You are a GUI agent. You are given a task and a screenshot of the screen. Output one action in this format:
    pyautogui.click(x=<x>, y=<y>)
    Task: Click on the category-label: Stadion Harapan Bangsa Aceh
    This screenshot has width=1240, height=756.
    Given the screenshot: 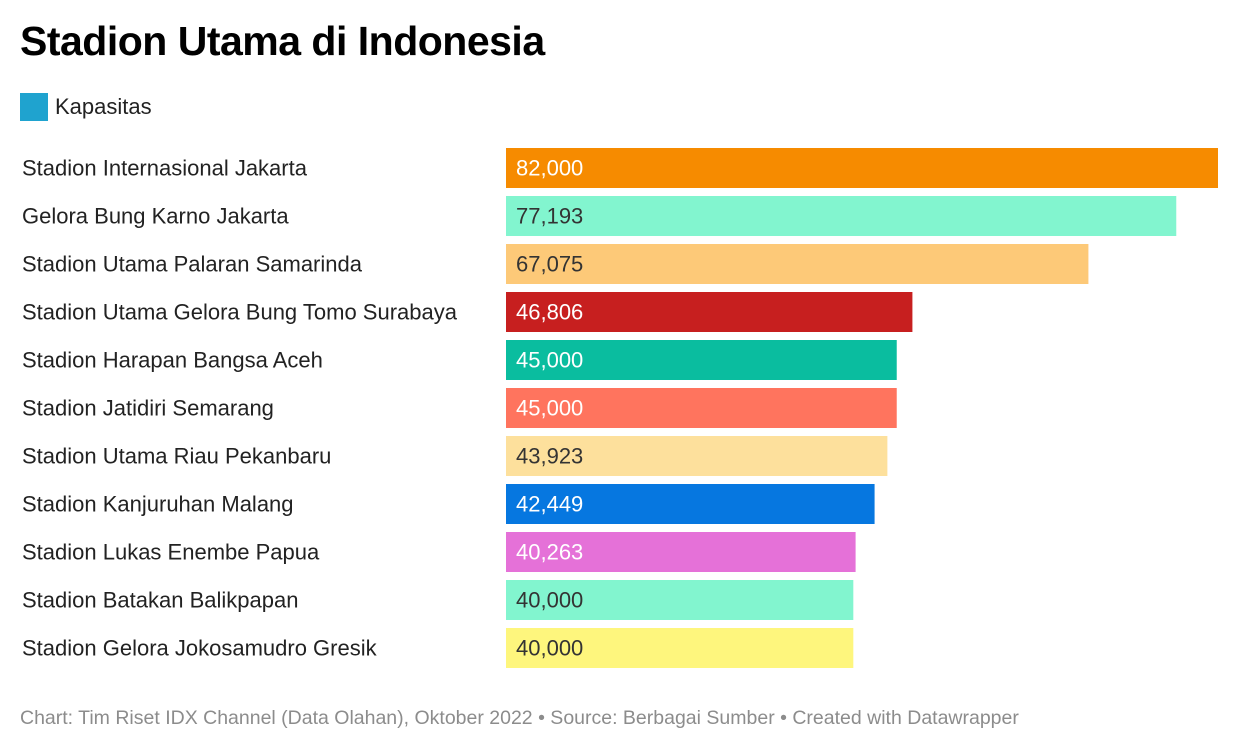 What is the action you would take?
    pyautogui.click(x=172, y=360)
    